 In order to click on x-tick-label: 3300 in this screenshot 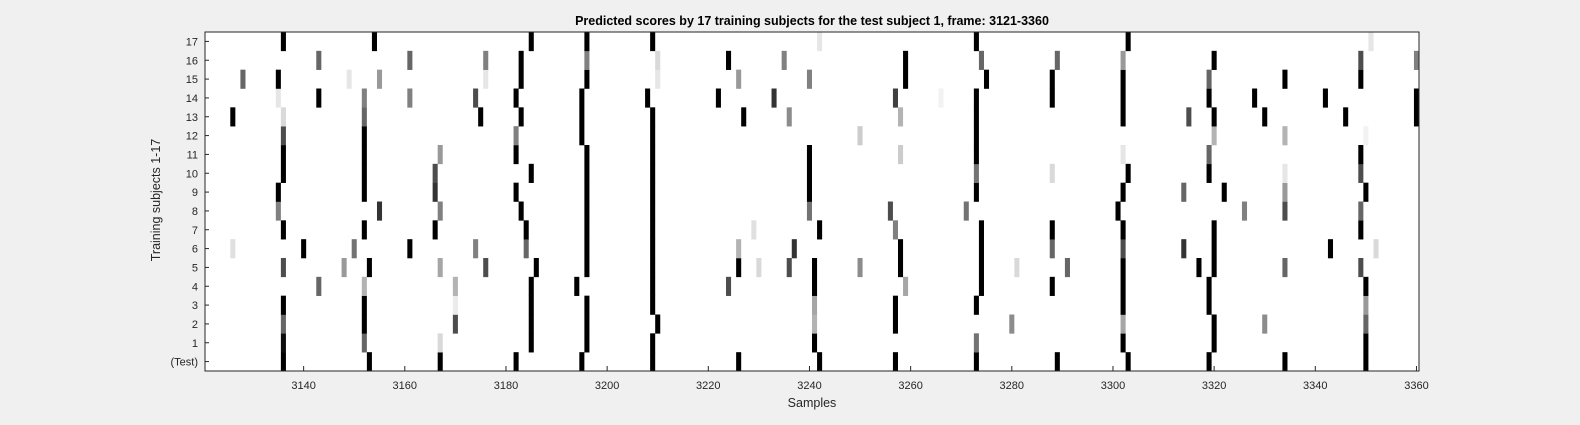, I will do `click(1113, 386)`.